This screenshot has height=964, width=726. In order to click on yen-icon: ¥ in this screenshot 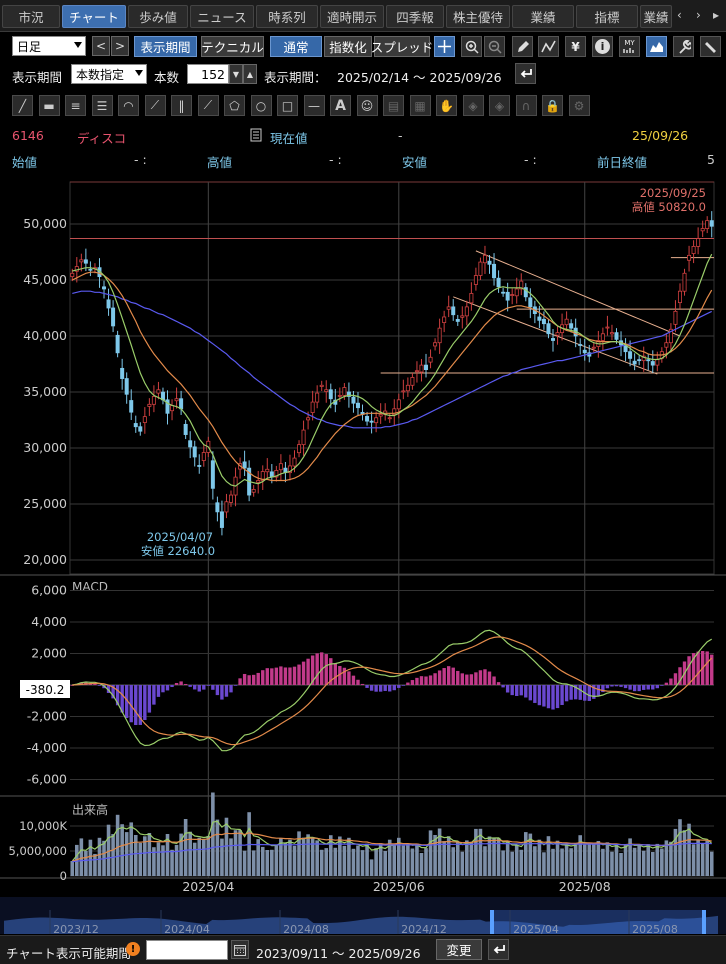, I will do `click(575, 46)`.